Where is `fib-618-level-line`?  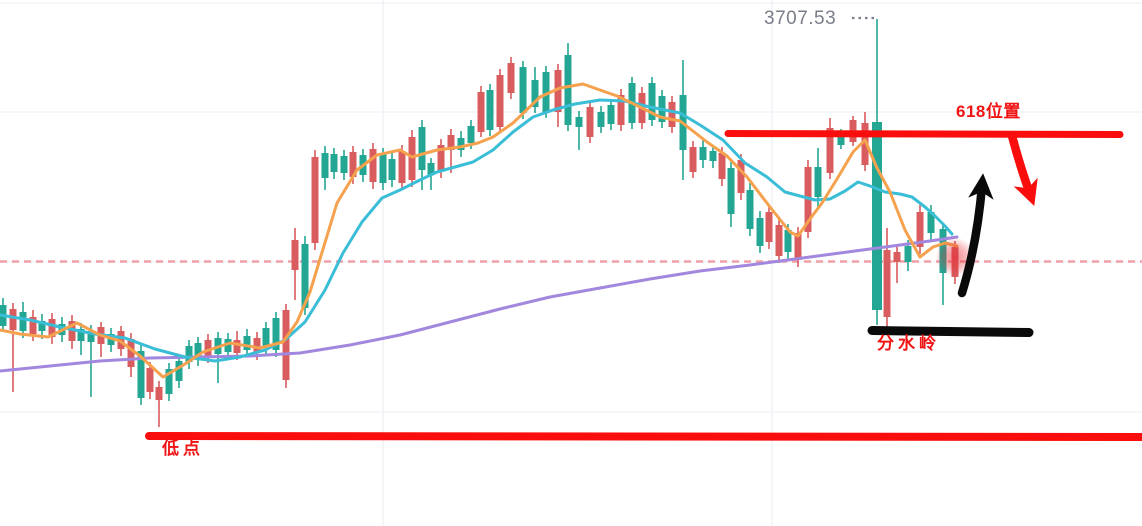
fib-618-level-line is located at coordinates (924, 134).